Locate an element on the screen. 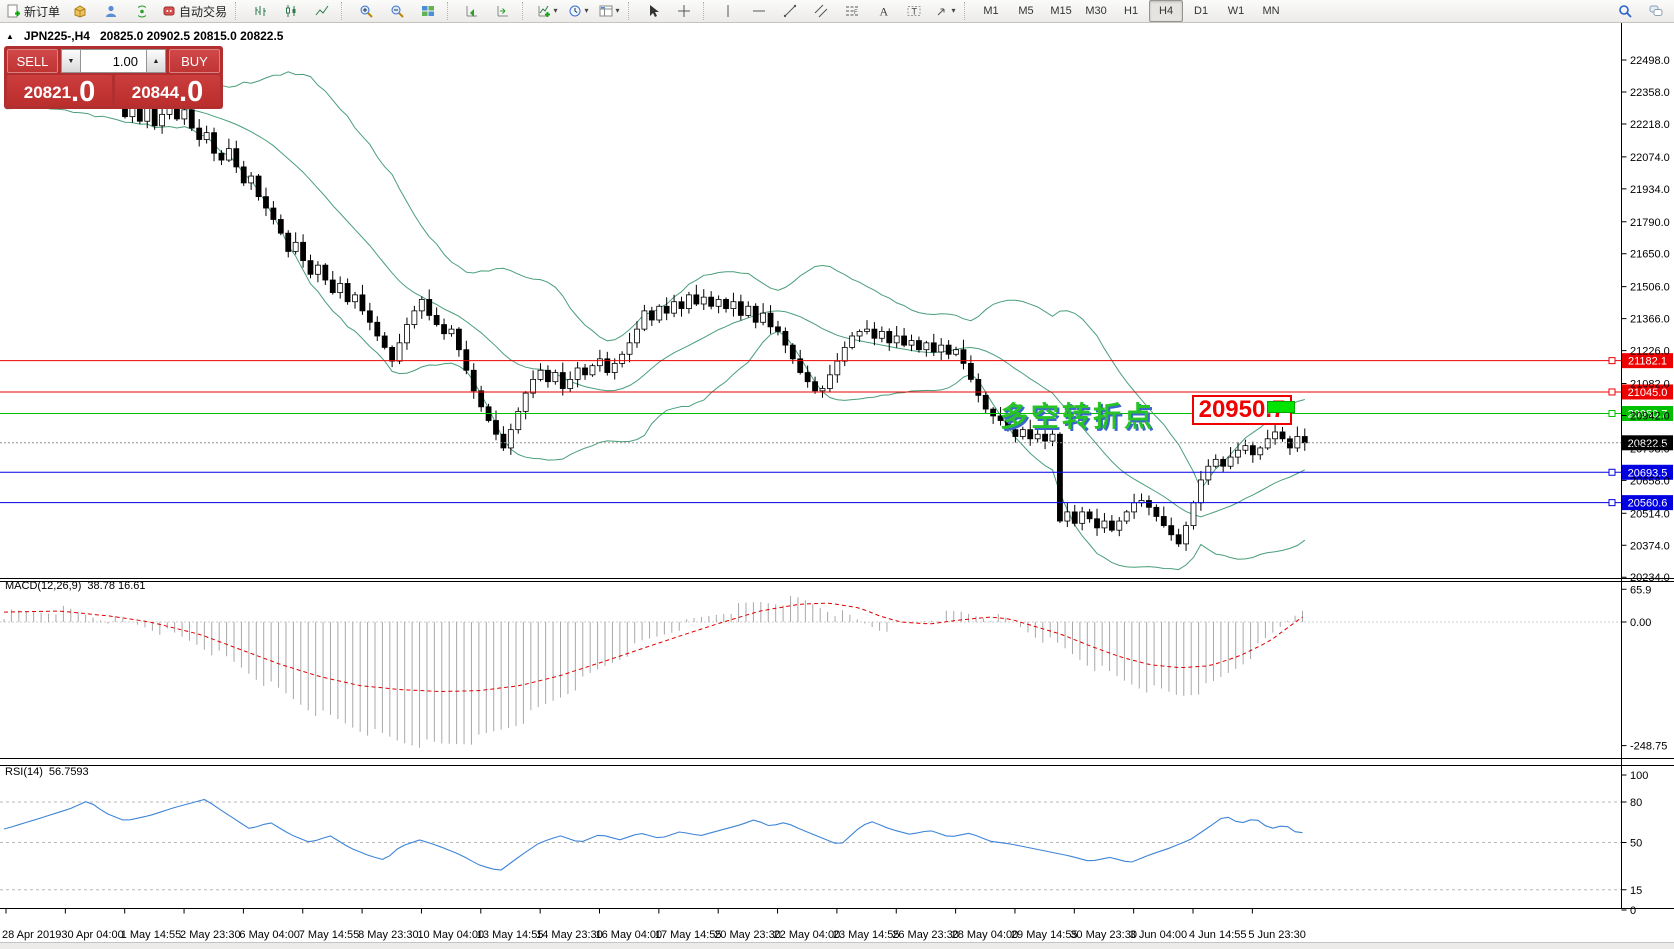 The image size is (1674, 949). time-tick-label: 8 May 23:30 is located at coordinates (388, 935).